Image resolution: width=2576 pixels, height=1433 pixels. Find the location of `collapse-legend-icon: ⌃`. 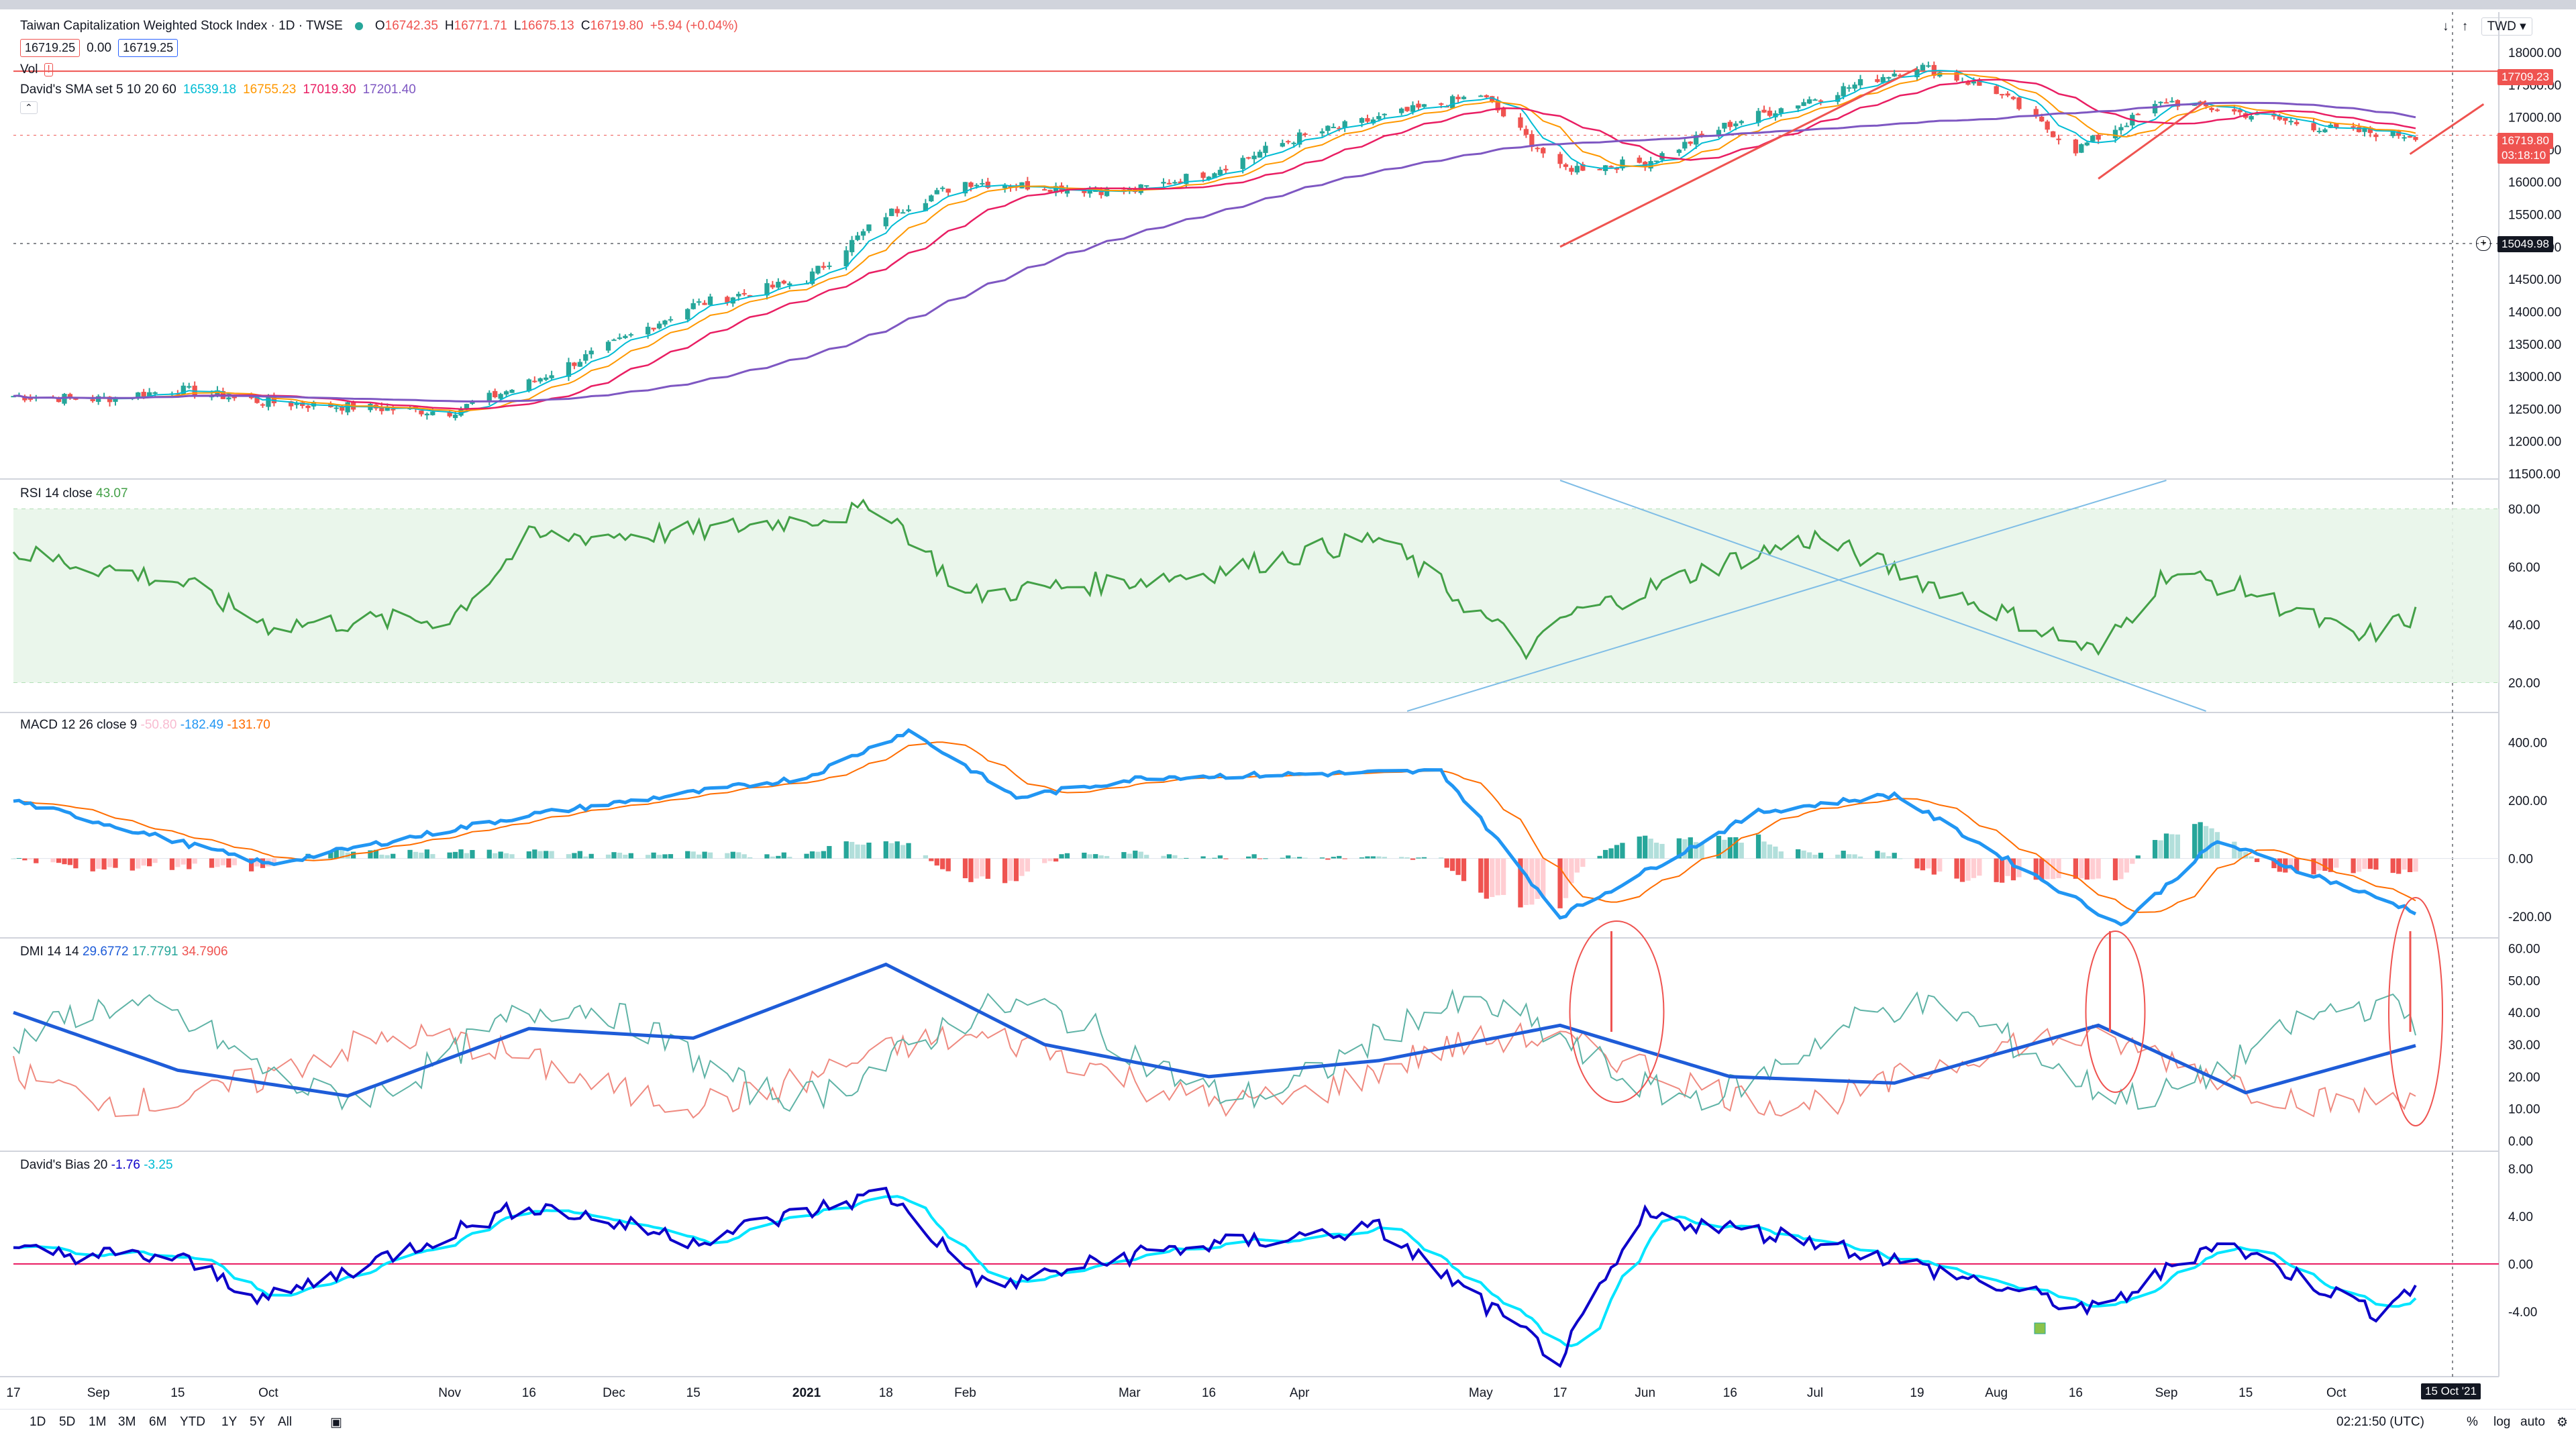

collapse-legend-icon: ⌃ is located at coordinates (29, 107).